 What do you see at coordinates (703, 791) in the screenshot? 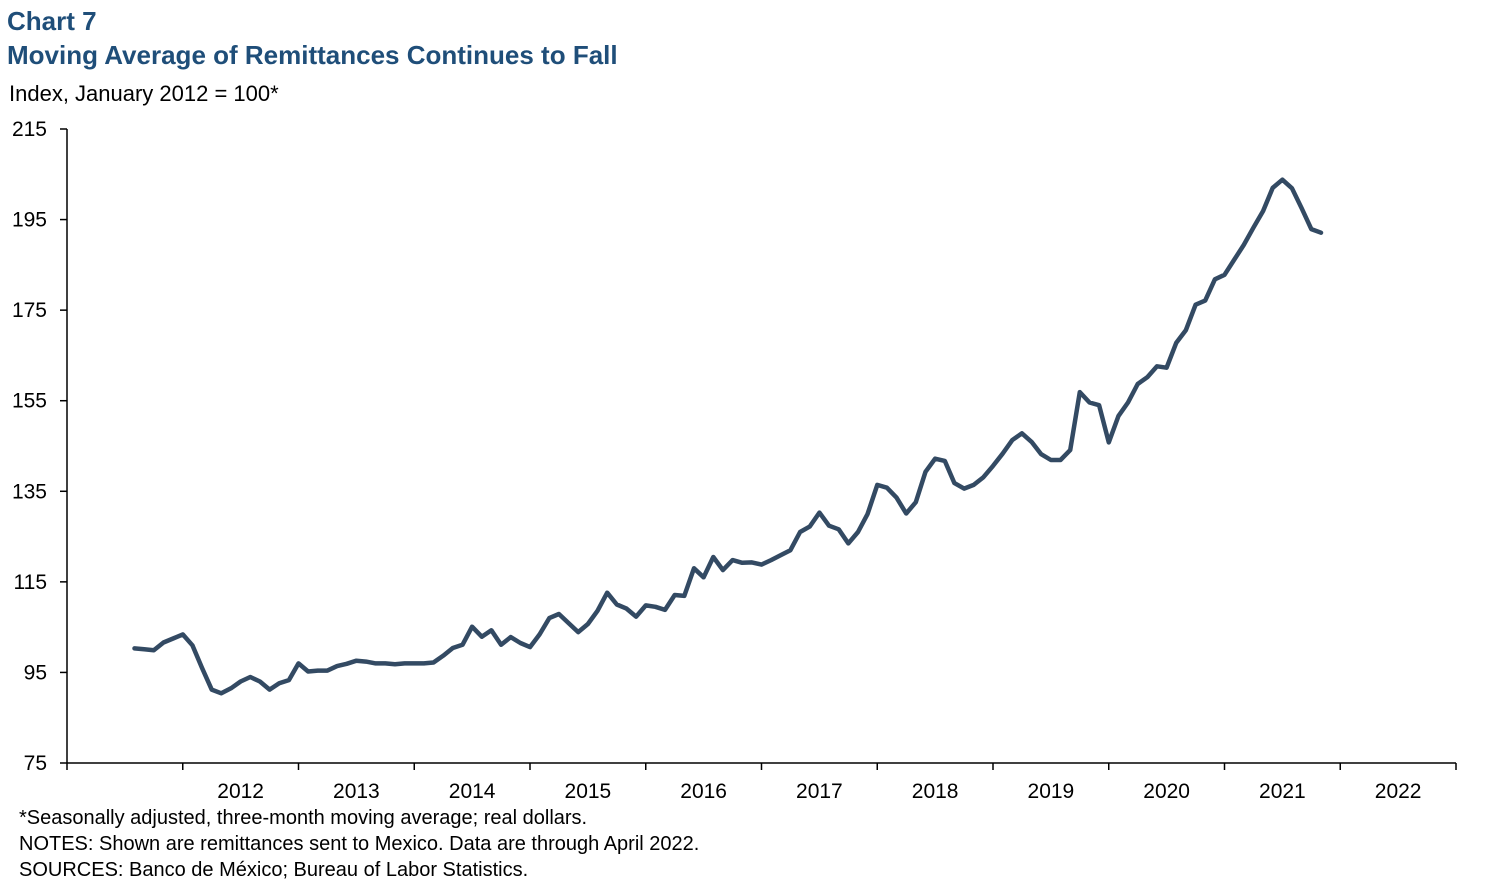
I see `x-tick-label: 2016` at bounding box center [703, 791].